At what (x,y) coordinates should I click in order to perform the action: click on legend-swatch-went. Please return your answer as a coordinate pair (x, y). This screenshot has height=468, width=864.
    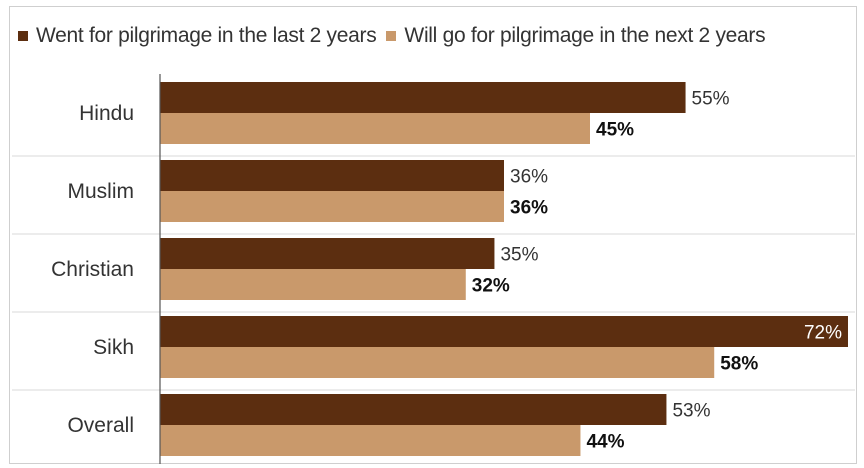
    Looking at the image, I should click on (23, 36).